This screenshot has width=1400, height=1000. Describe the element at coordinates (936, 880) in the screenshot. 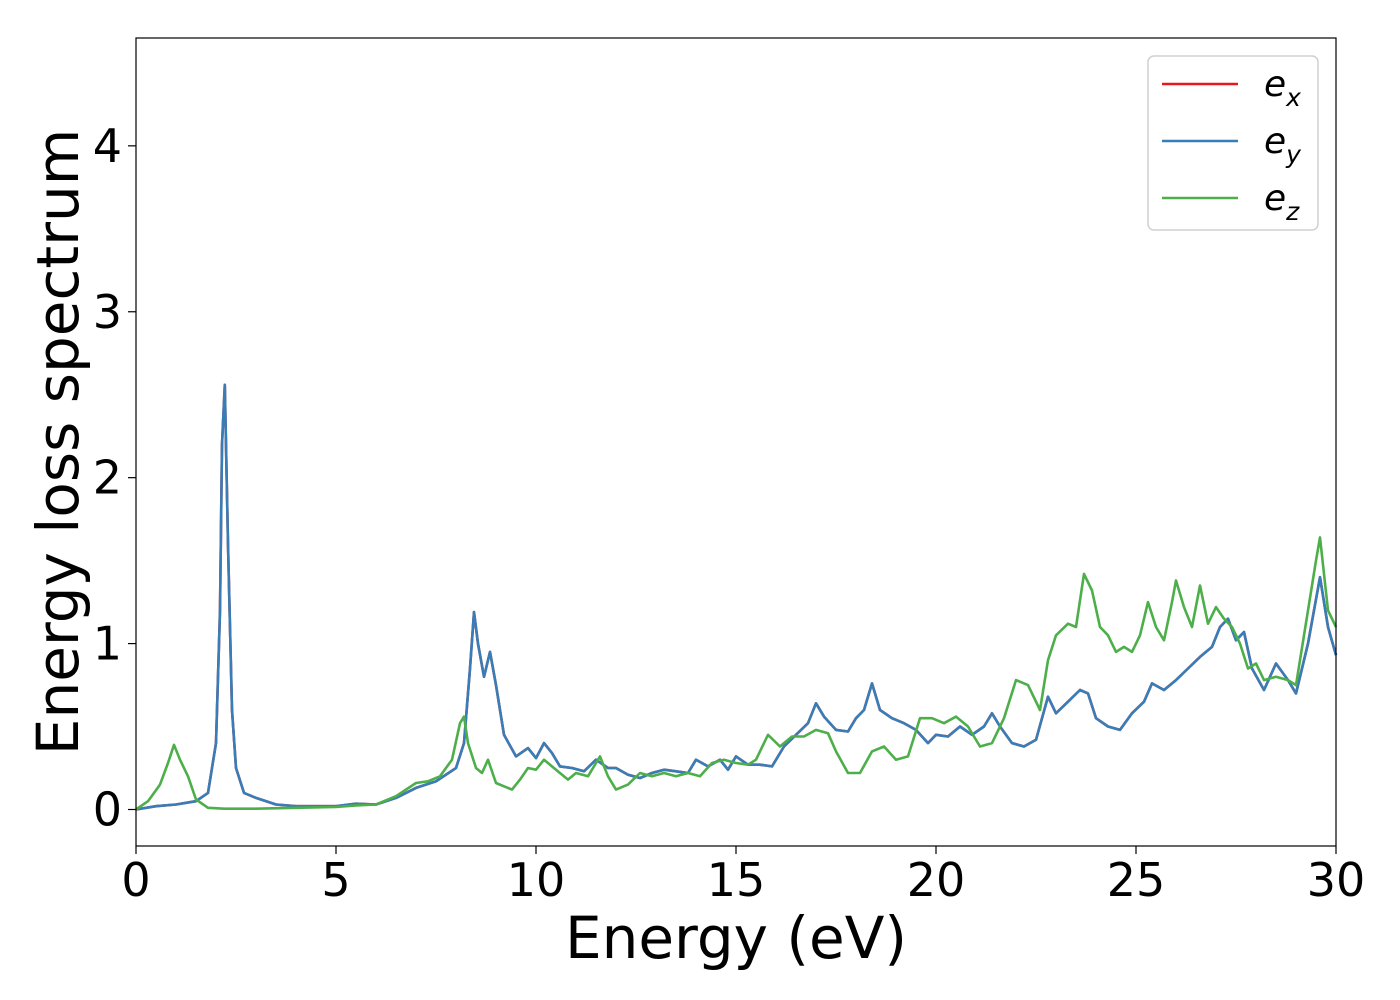

I see `x-tick-label: 20` at that location.